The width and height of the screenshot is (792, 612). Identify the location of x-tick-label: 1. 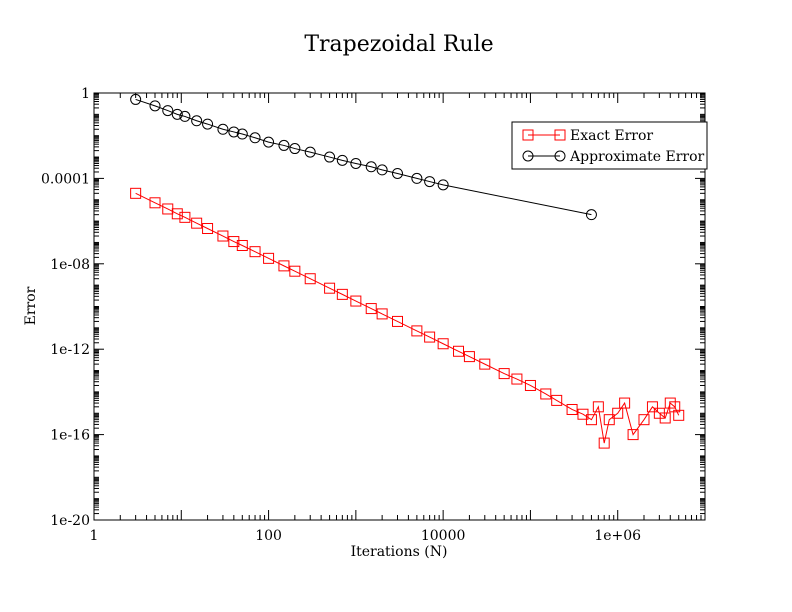
(94, 536).